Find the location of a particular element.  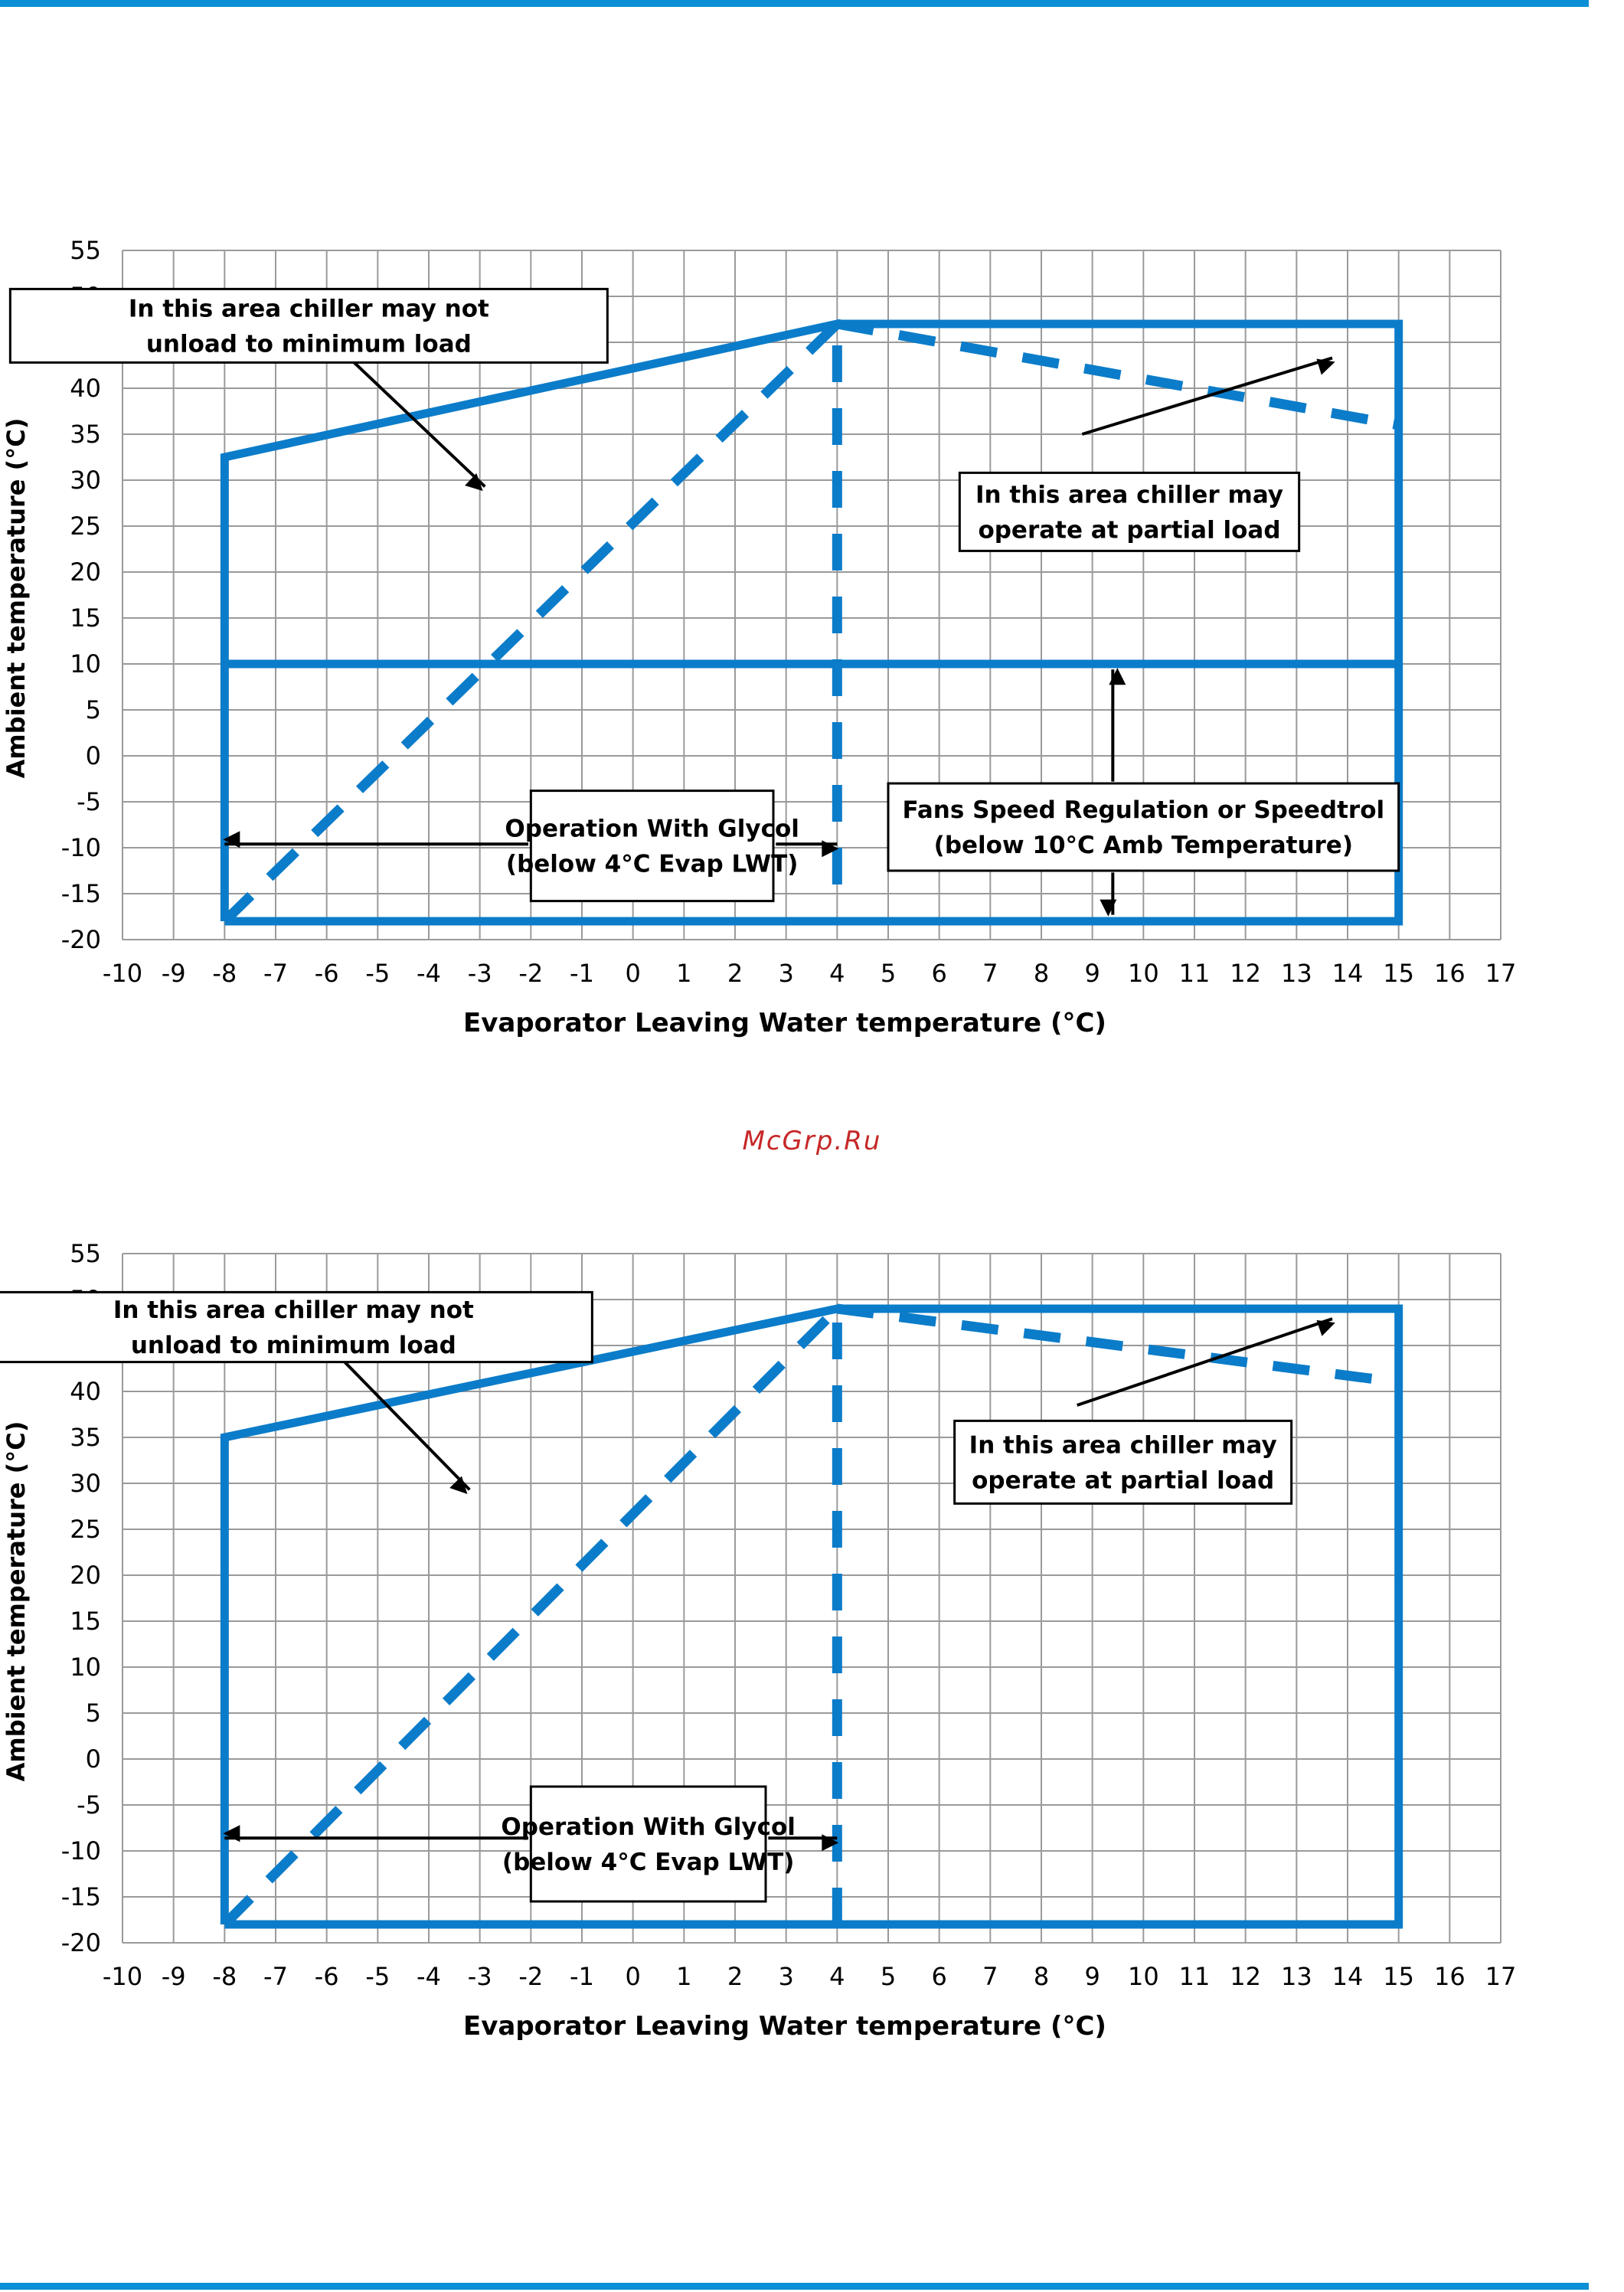

y-tick-label: 35 is located at coordinates (86, 434).